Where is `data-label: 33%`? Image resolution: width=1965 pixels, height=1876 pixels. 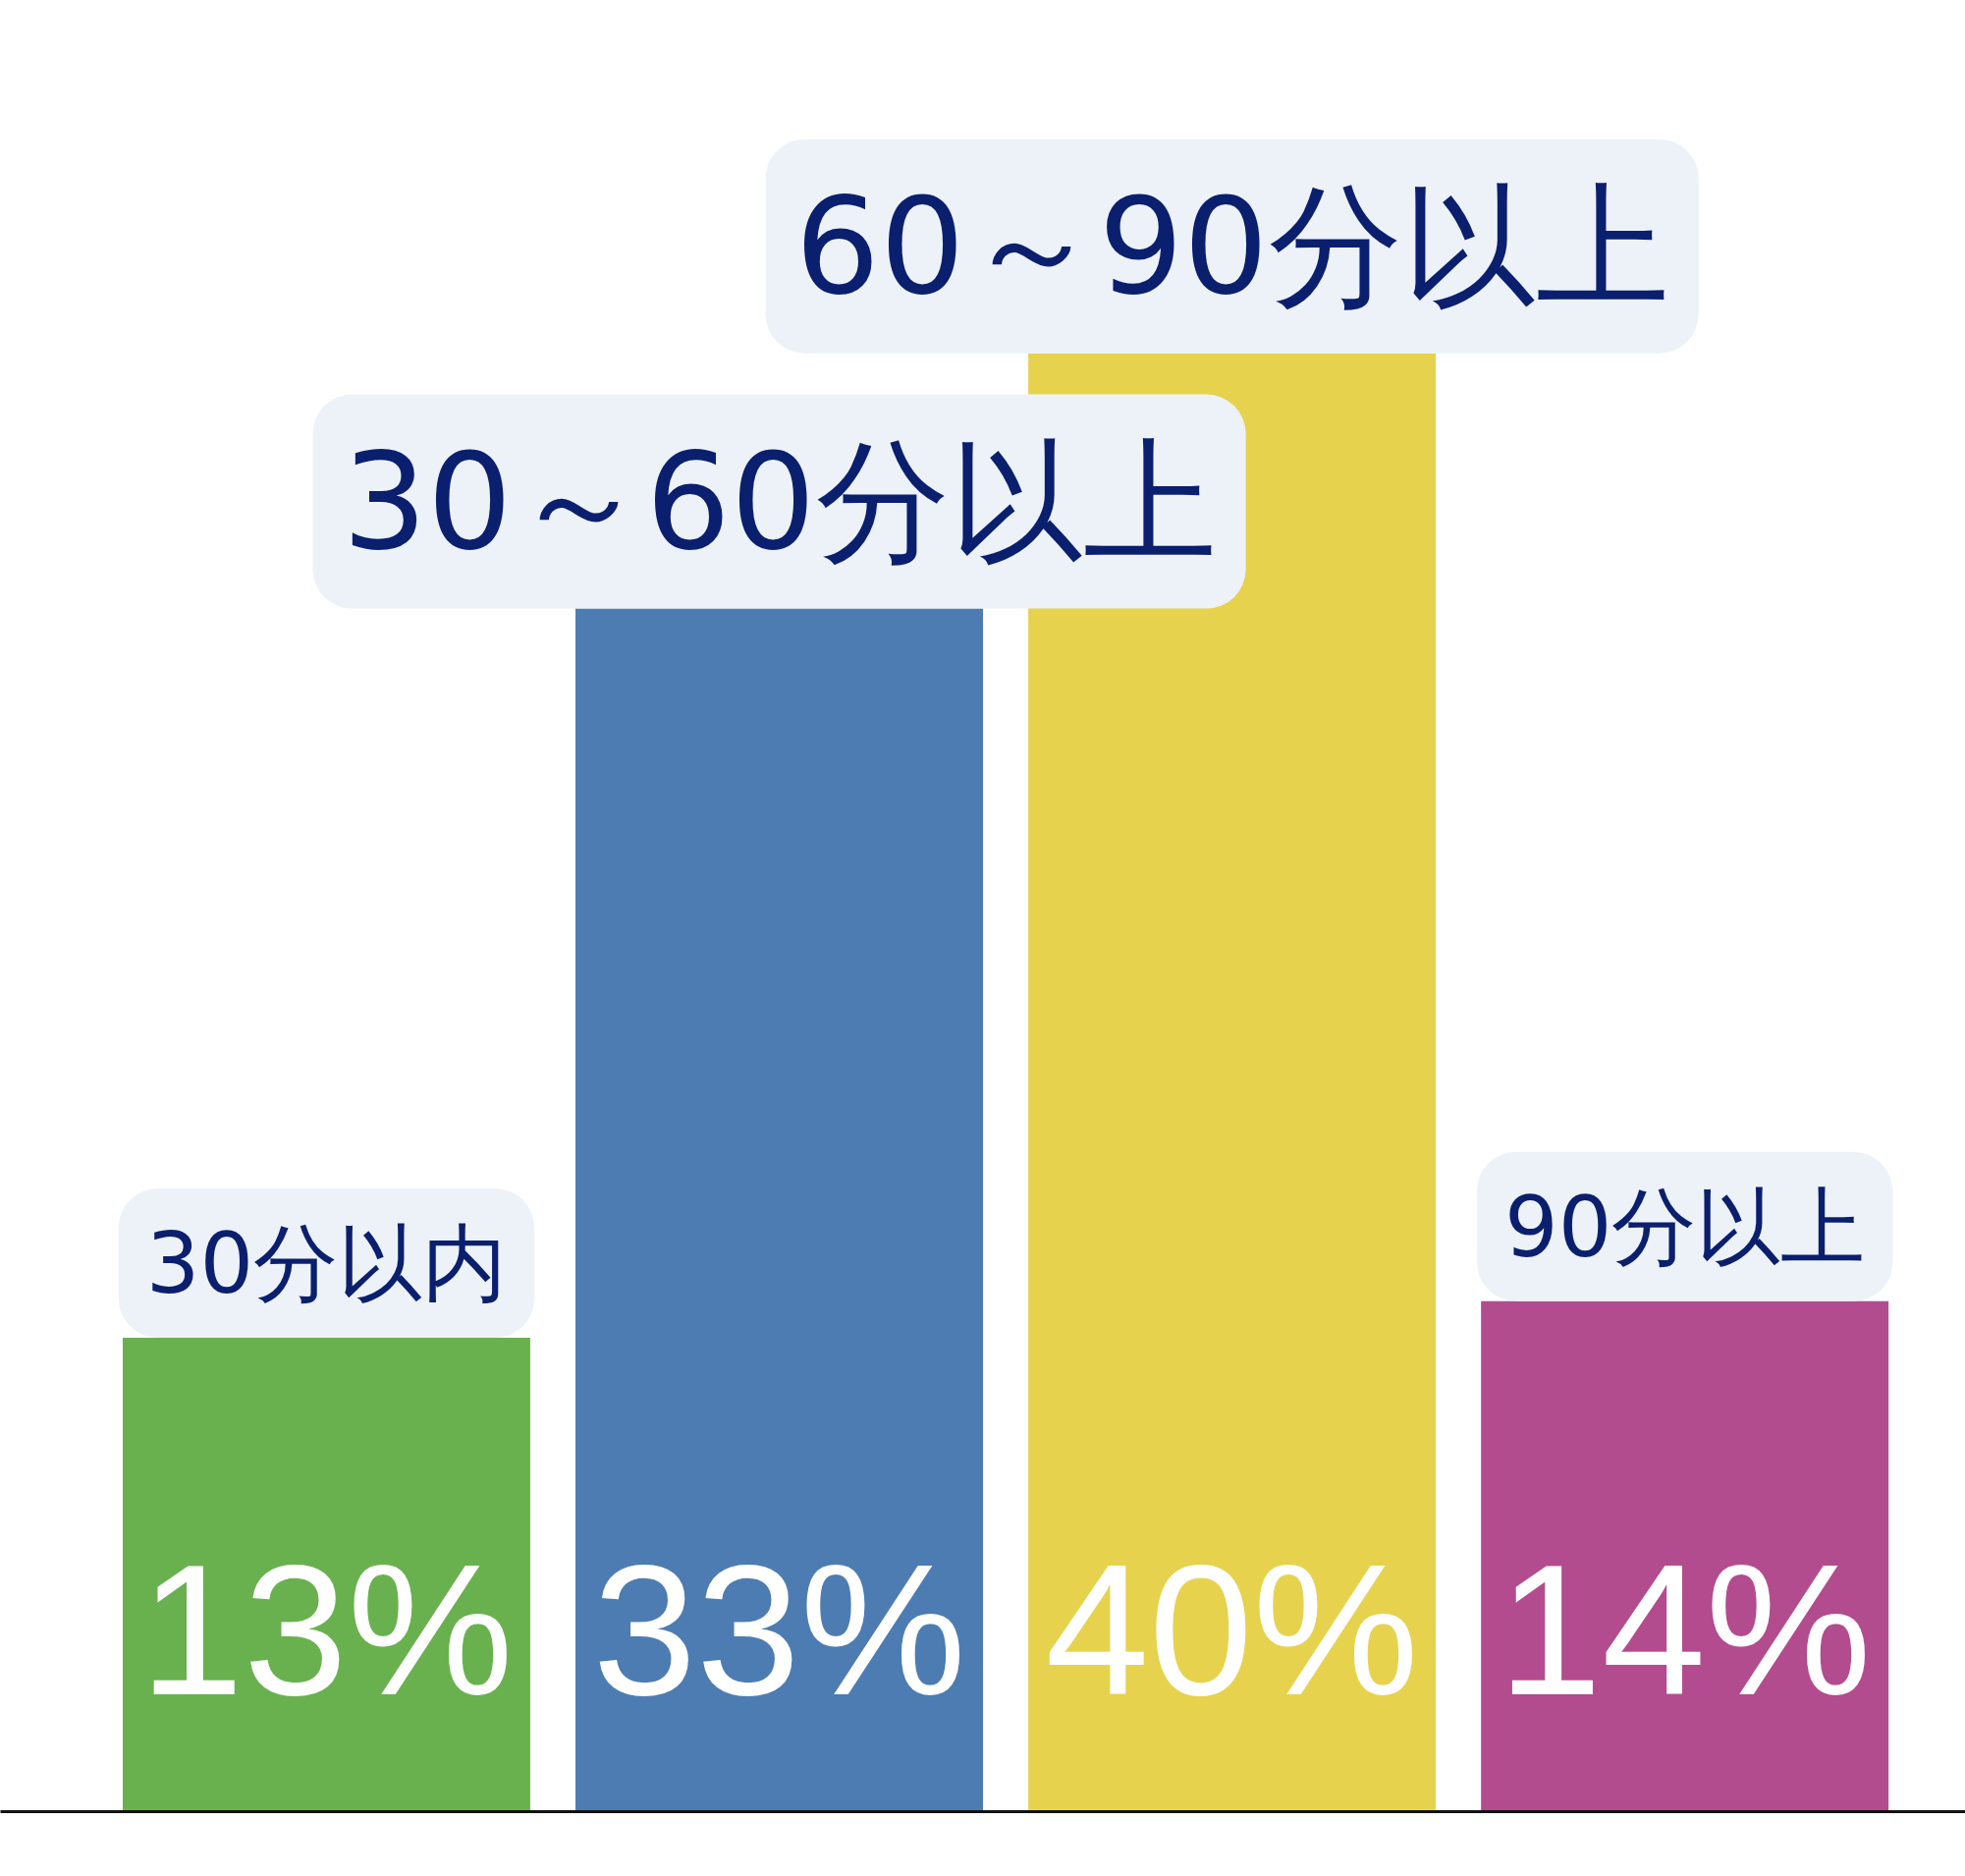 data-label: 33% is located at coordinates (779, 1629).